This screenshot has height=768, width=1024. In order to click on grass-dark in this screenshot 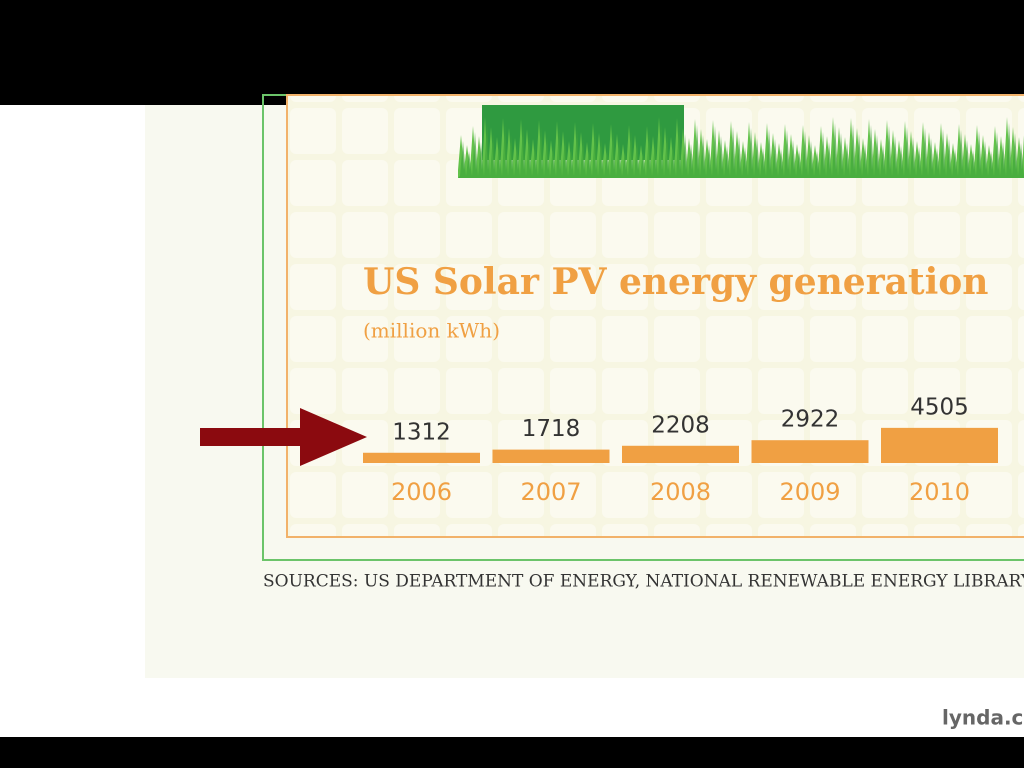, I will do `click(741, 150)`.